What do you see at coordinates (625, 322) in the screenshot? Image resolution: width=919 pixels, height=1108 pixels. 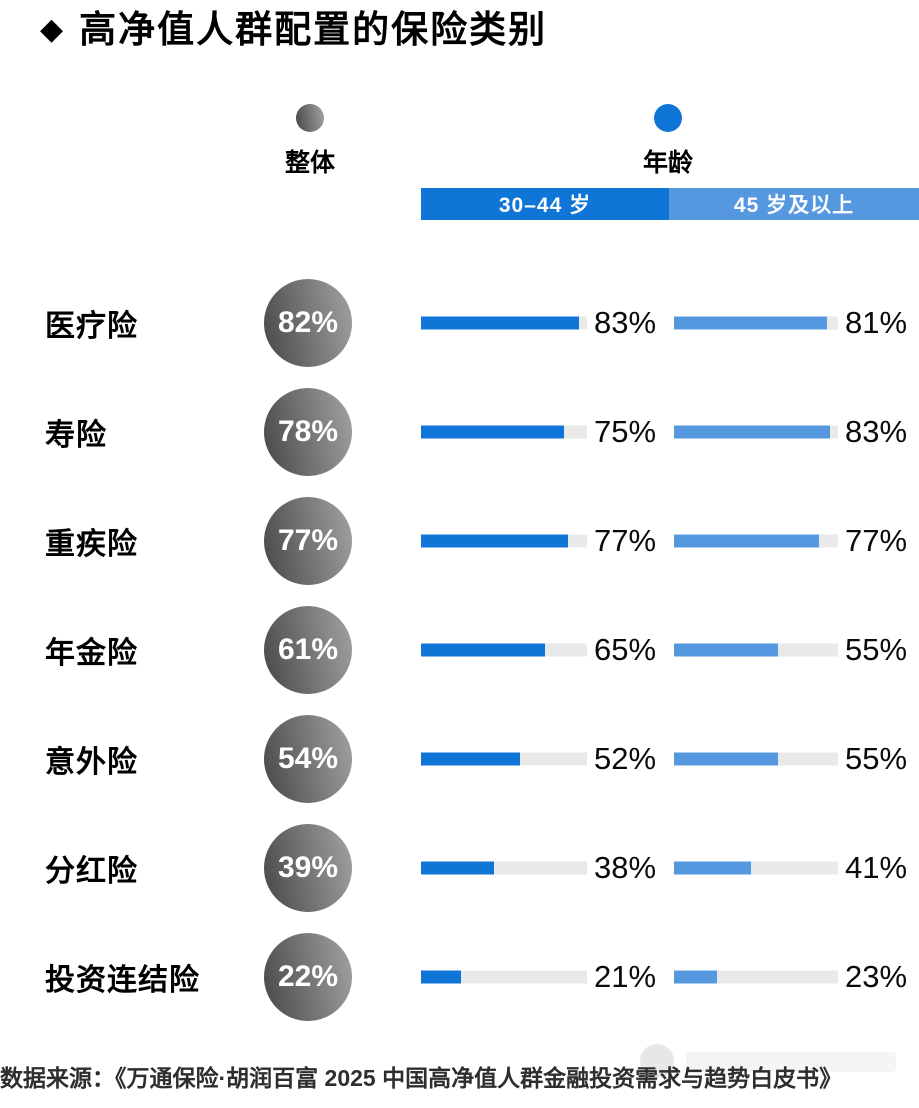 I see `bar-30-44-value: 83%` at bounding box center [625, 322].